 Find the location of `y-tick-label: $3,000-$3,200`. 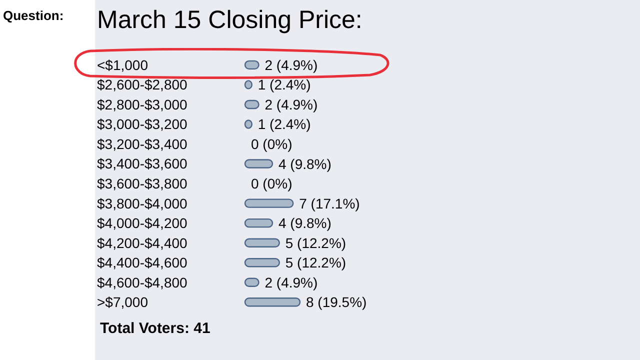

y-tick-label: $3,000-$3,200 is located at coordinates (142, 124).